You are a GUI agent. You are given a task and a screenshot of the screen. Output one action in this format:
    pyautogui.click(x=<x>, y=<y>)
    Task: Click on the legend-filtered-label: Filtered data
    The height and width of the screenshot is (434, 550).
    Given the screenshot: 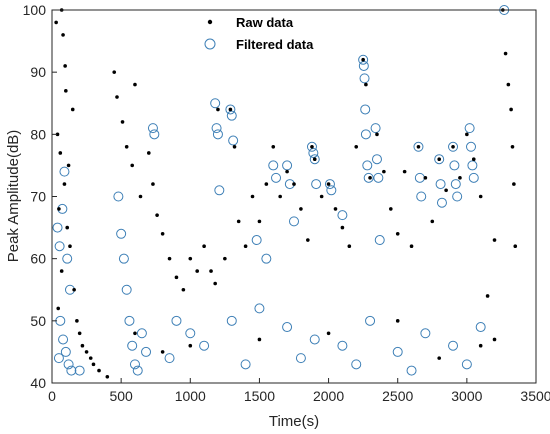 What is the action you would take?
    pyautogui.click(x=275, y=44)
    